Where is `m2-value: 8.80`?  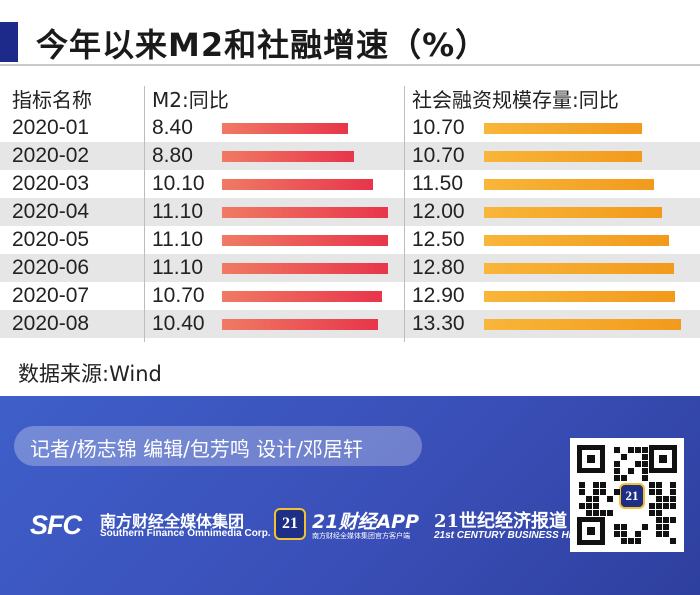
m2-value: 8.80 is located at coordinates (172, 155).